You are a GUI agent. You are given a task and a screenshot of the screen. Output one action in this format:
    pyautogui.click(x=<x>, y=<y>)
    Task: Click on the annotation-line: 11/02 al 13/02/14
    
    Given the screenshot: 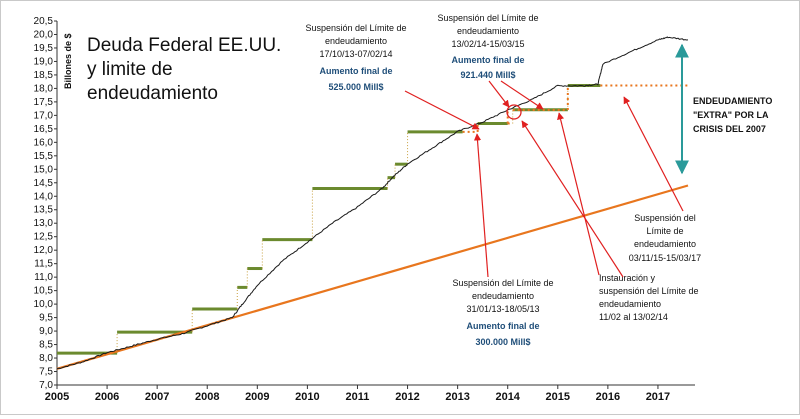 What is the action you would take?
    pyautogui.click(x=633, y=317)
    